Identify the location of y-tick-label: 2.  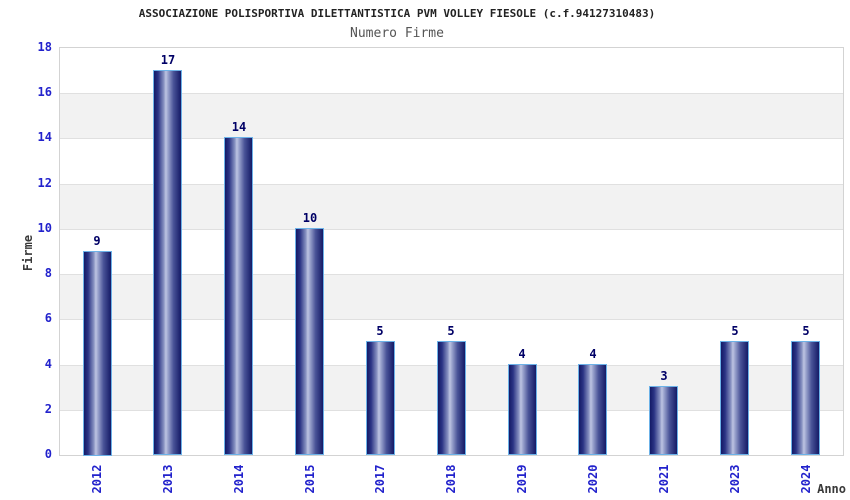
(48, 408).